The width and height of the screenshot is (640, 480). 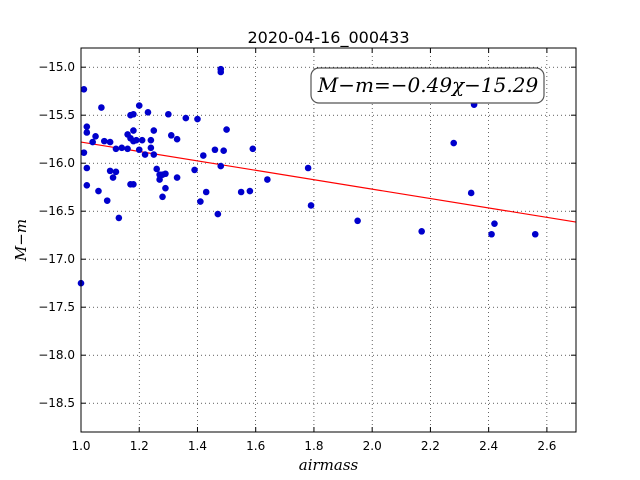 What do you see at coordinates (56, 163) in the screenshot?
I see `y-tick-label: −16.0` at bounding box center [56, 163].